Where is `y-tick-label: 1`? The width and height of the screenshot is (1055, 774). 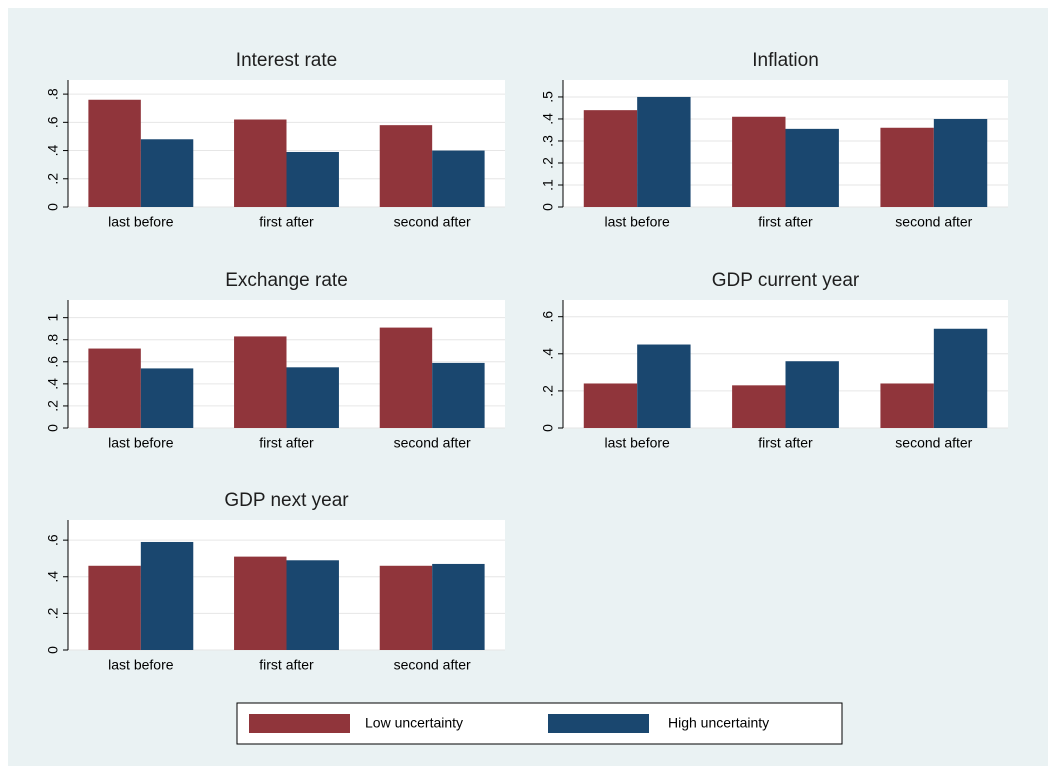
y-tick-label: 1 is located at coordinates (53, 318).